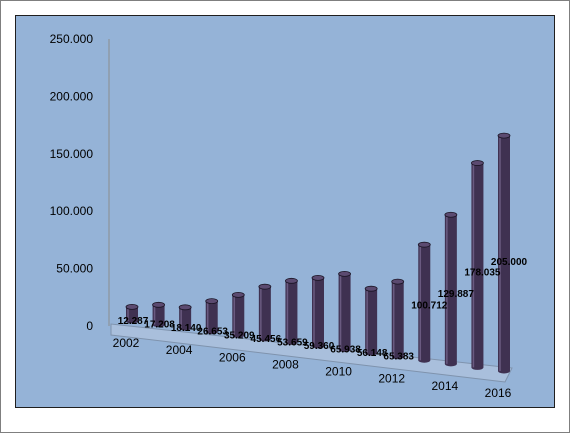  What do you see at coordinates (266, 339) in the screenshot?
I see `data-label: 45.456` at bounding box center [266, 339].